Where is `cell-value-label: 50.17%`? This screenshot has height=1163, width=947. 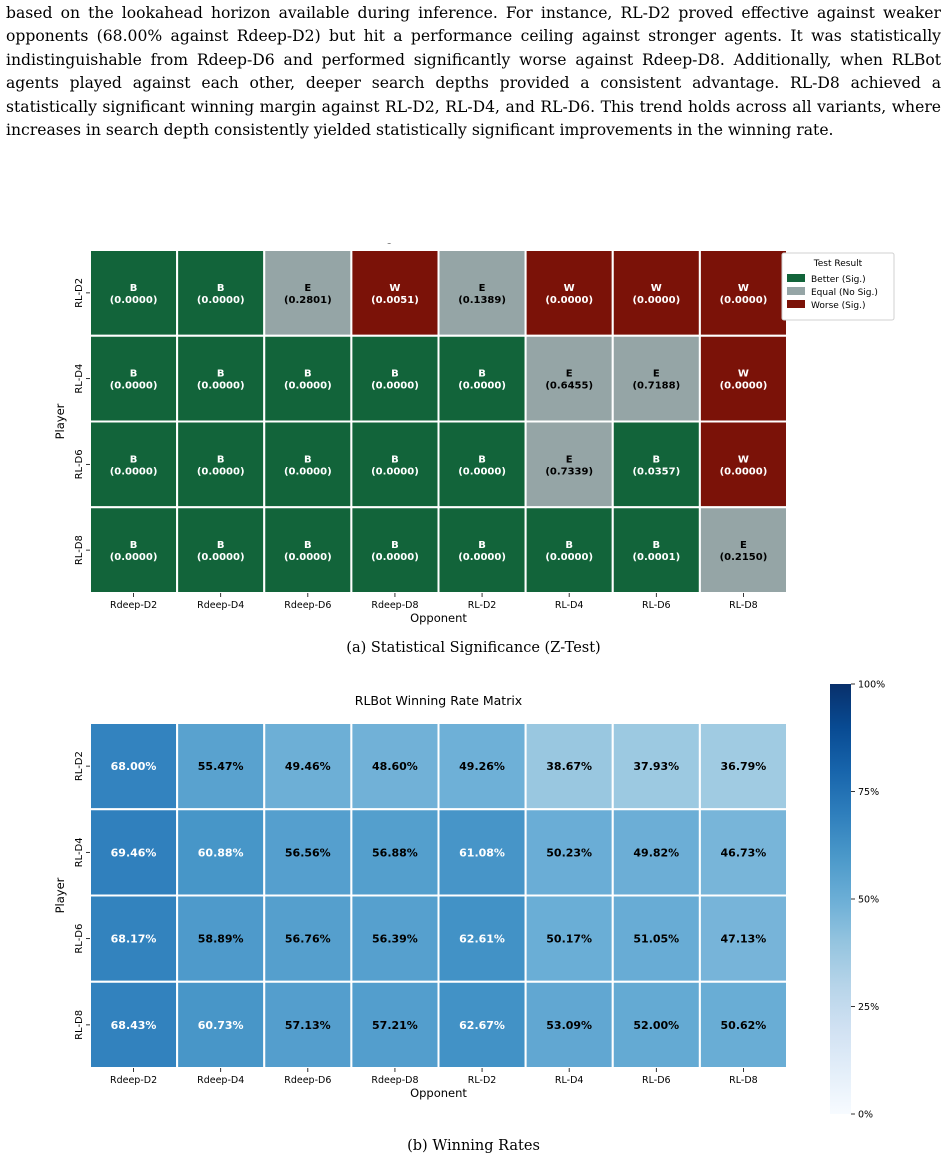
cell-value-label: 50.17% is located at coordinates (569, 939).